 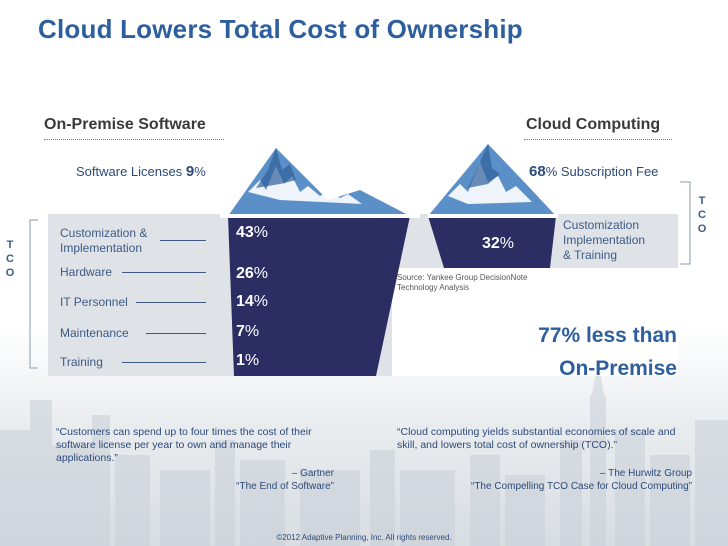 I want to click on right-tco-c: C, so click(x=702, y=215).